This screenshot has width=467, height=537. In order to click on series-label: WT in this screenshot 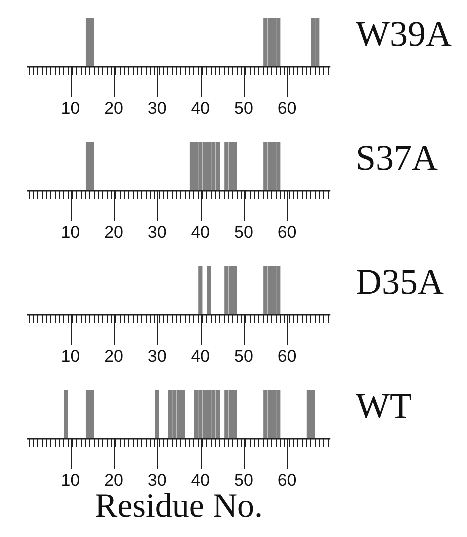, I will do `click(384, 406)`.